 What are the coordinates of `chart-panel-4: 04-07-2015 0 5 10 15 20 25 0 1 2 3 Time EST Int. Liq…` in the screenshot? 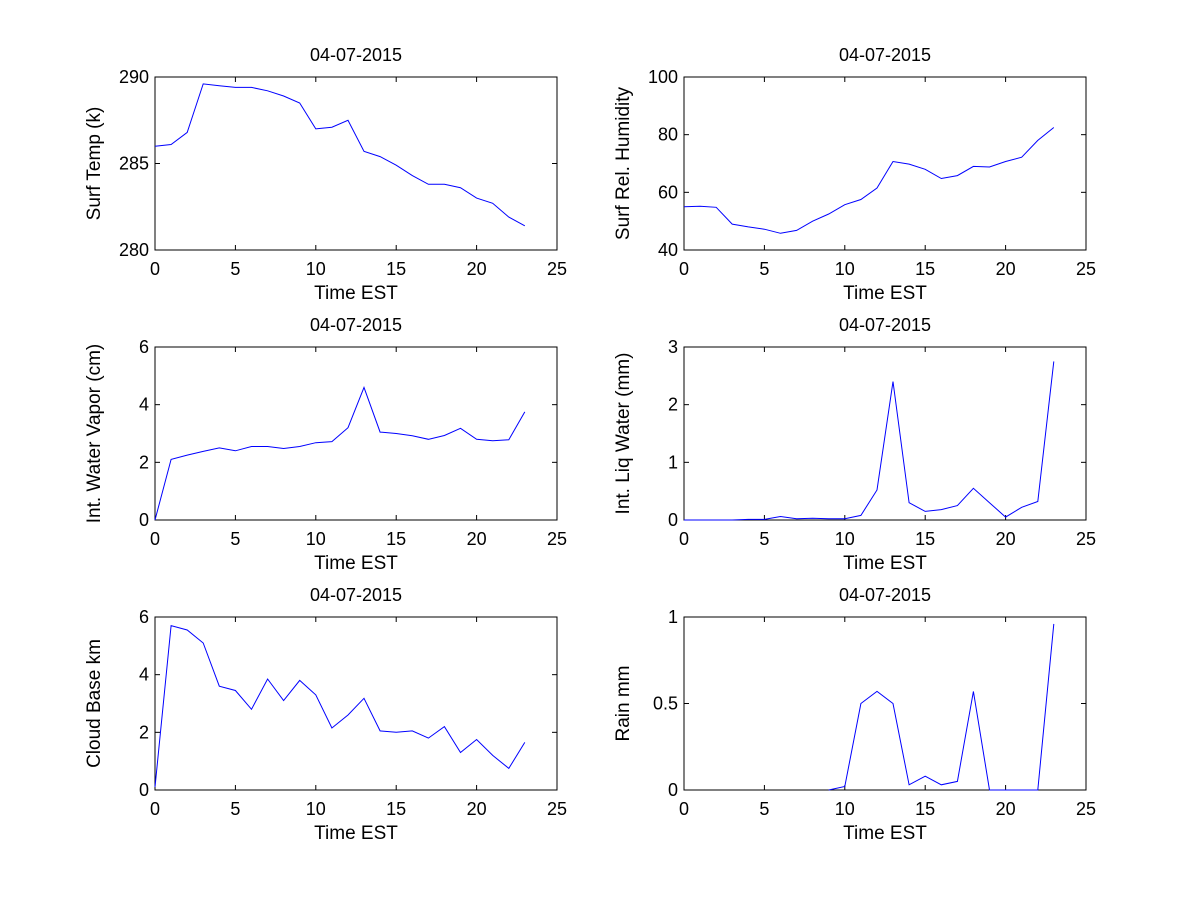 It's located at (854, 444).